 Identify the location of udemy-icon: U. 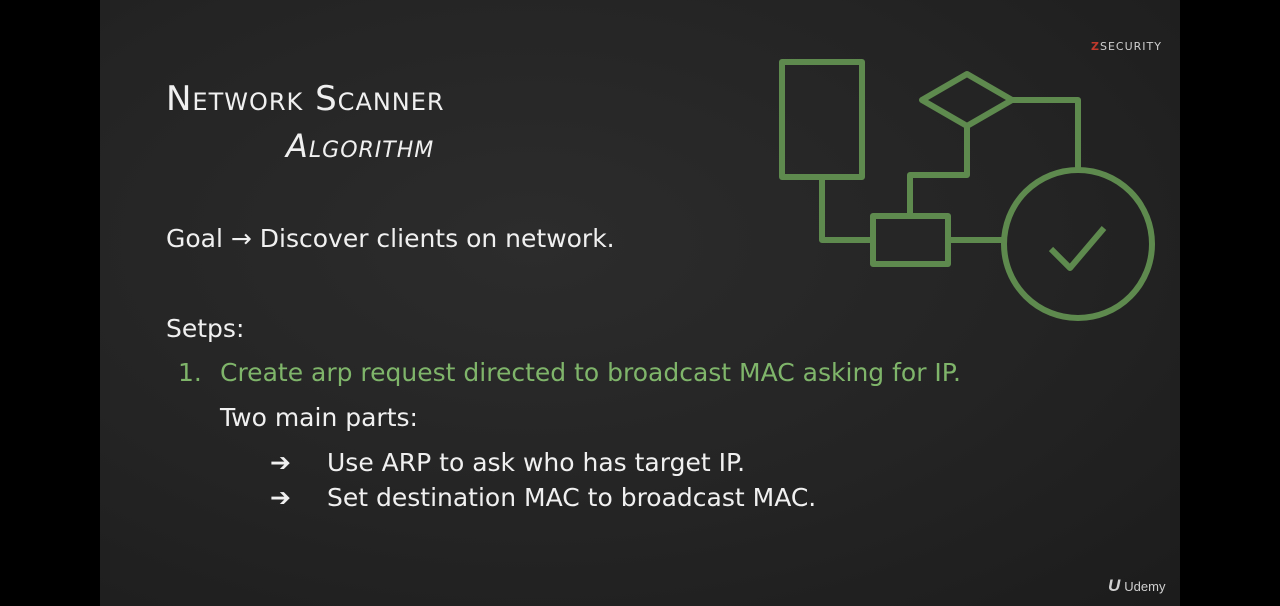
(1114, 585).